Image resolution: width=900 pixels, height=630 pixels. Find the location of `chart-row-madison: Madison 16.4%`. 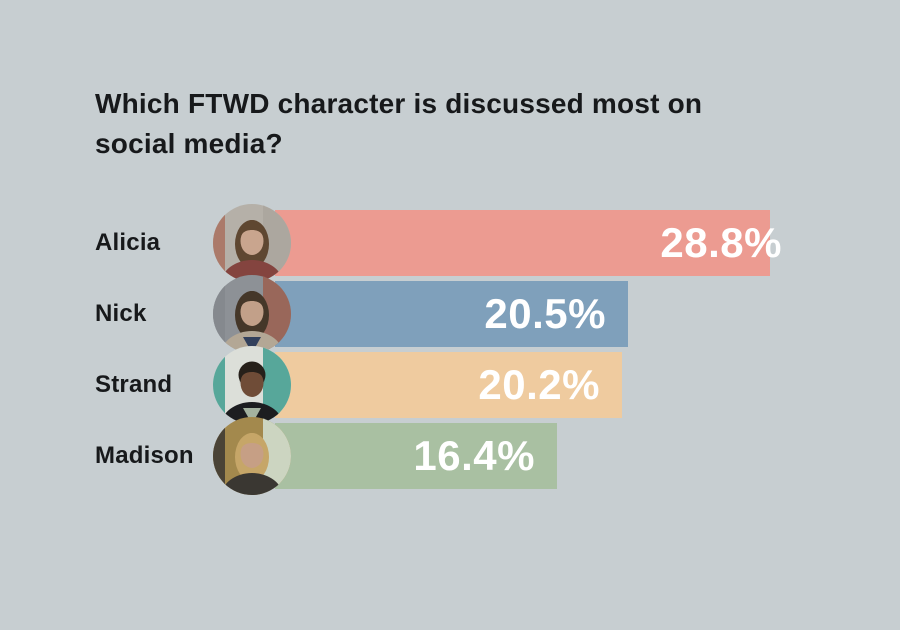

chart-row-madison: Madison 16.4% is located at coordinates (450, 456).